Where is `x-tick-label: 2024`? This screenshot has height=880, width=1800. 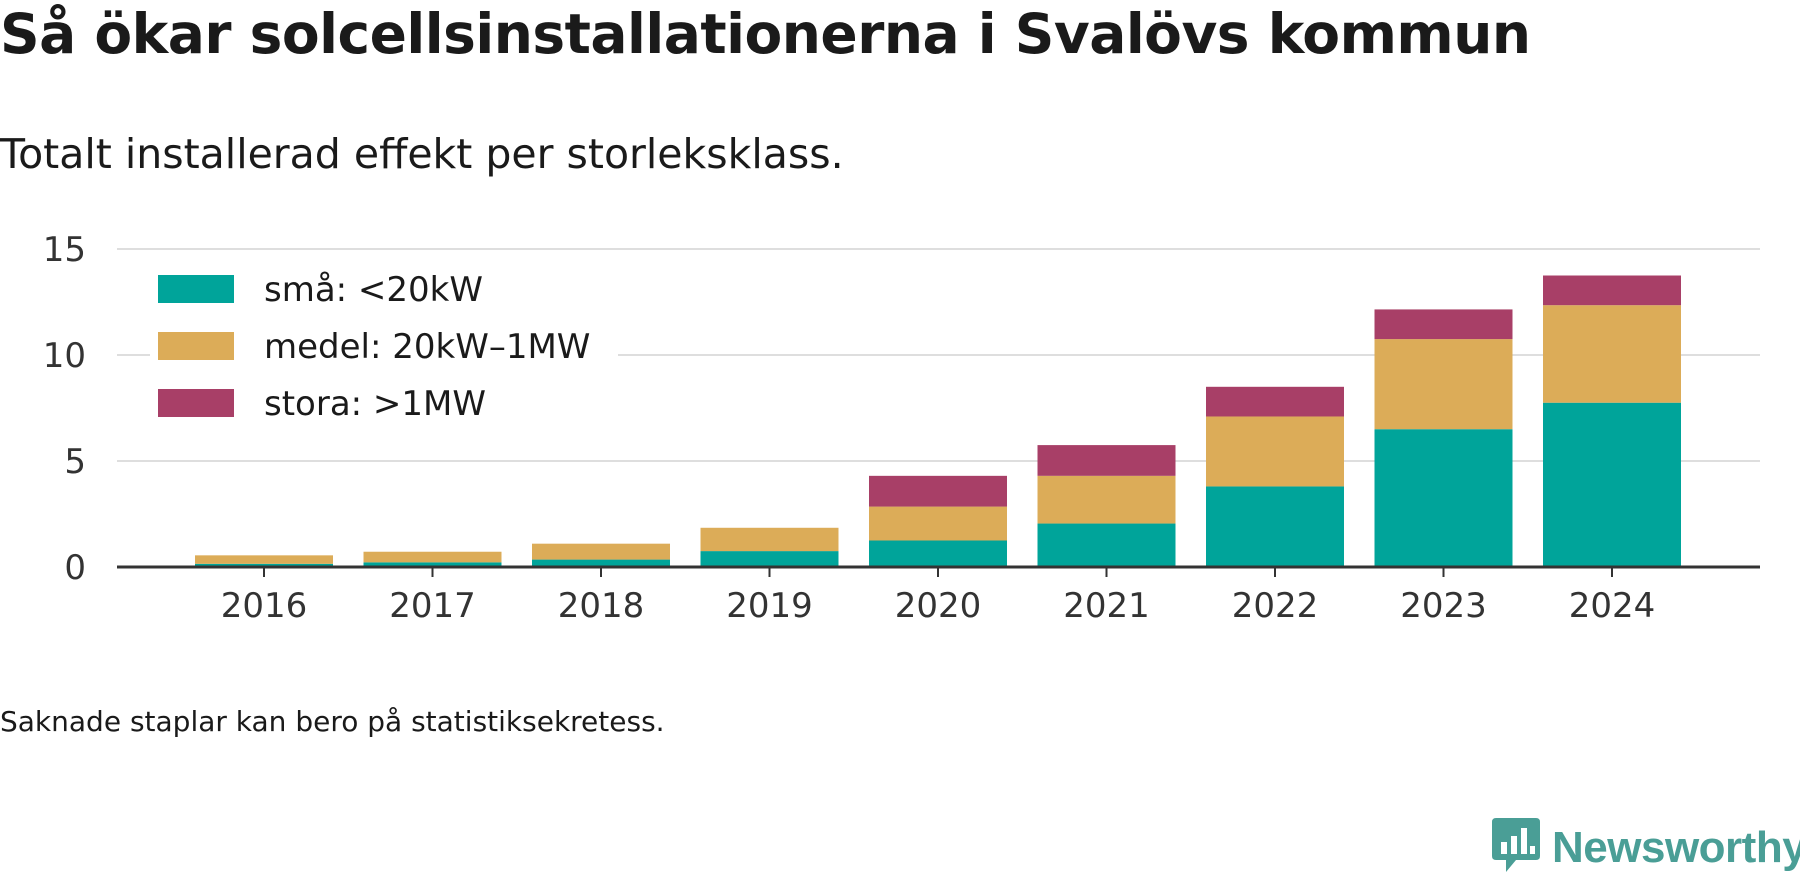
x-tick-label: 2024 is located at coordinates (1612, 606).